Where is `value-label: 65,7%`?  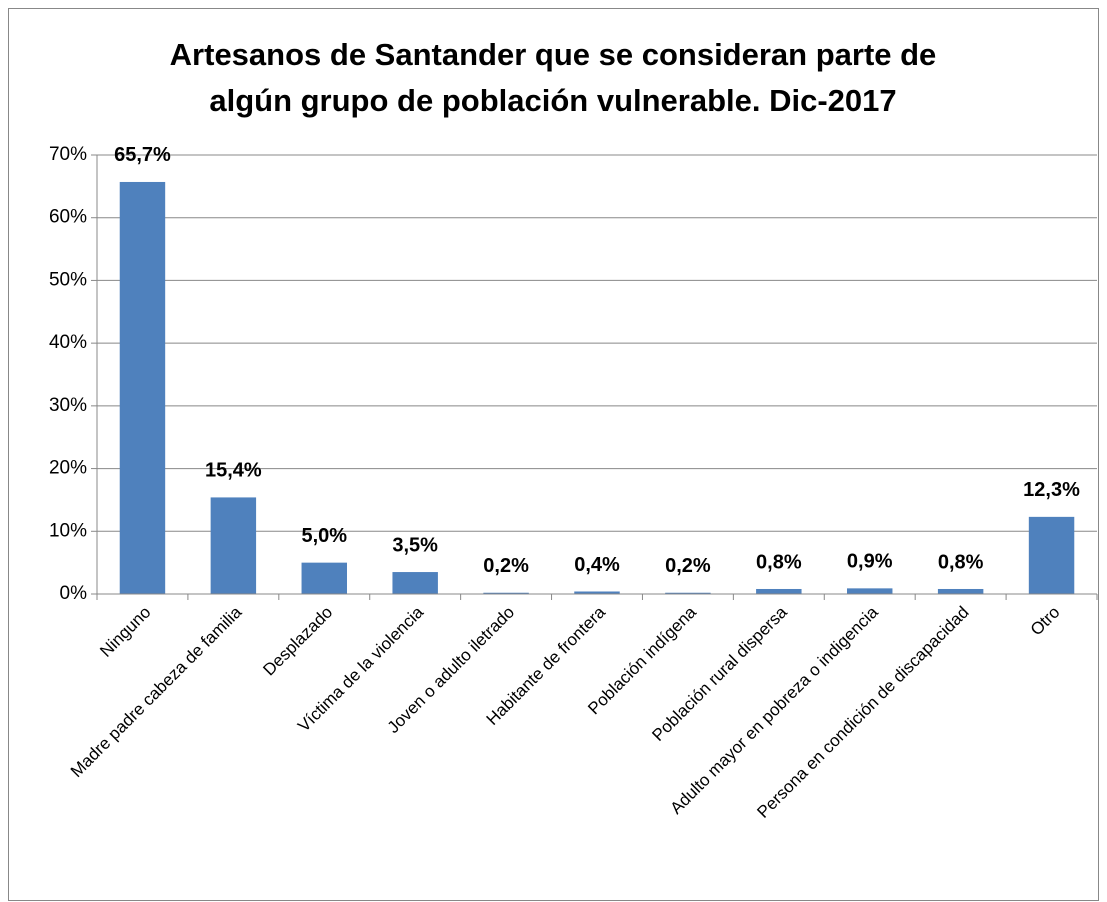 value-label: 65,7% is located at coordinates (142, 155).